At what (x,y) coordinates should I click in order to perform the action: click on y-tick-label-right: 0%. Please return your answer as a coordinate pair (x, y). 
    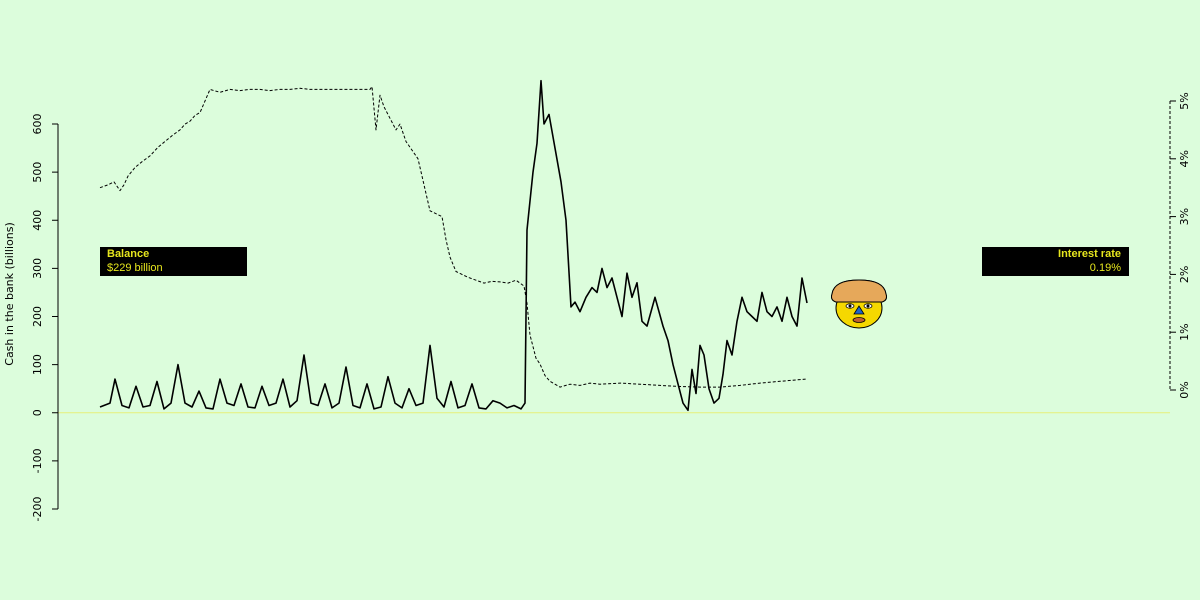
    Looking at the image, I should click on (1184, 389).